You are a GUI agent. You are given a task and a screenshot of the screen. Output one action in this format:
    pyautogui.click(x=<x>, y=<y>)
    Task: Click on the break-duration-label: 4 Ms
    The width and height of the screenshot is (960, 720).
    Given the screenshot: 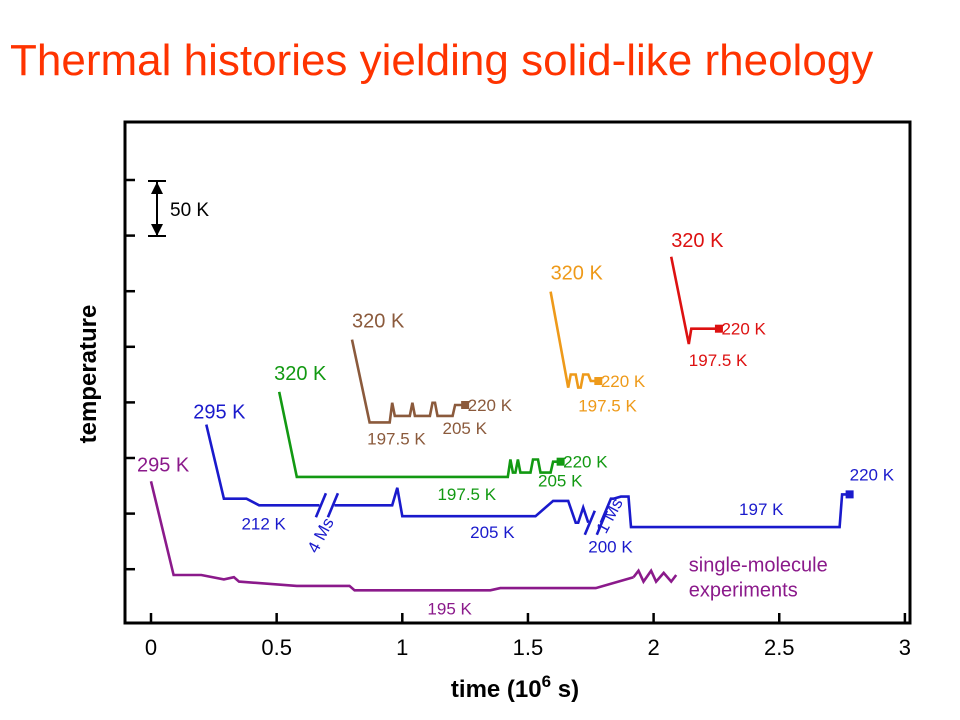 What is the action you would take?
    pyautogui.click(x=321, y=535)
    